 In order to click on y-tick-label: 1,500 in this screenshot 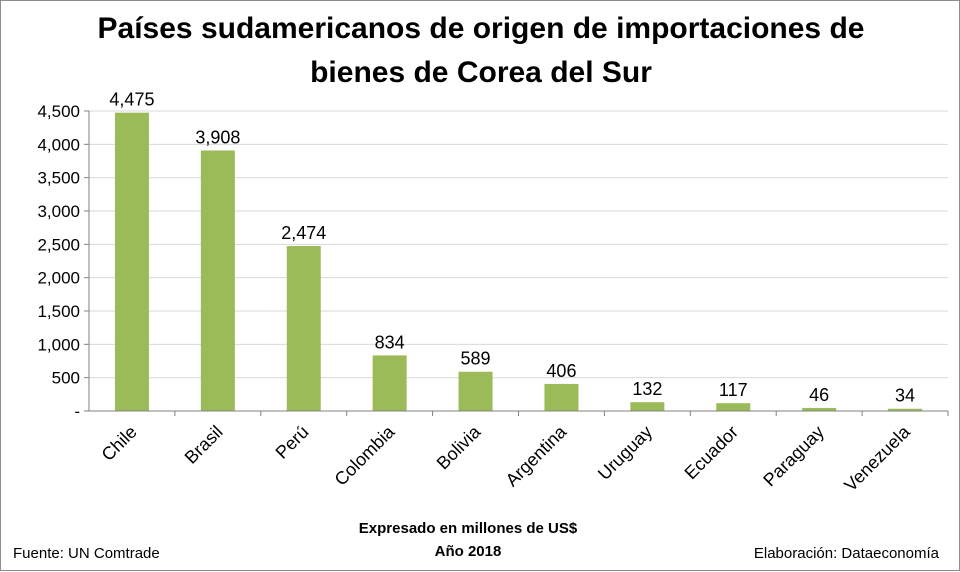, I will do `click(58, 311)`.